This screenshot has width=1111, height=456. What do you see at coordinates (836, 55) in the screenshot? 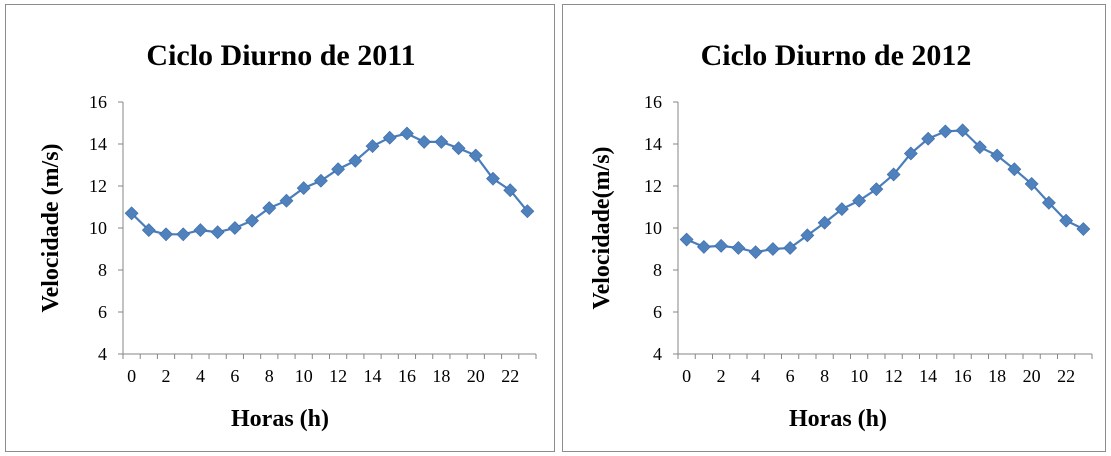
I see `chart-title: Ciclo Diurno de 2012` at bounding box center [836, 55].